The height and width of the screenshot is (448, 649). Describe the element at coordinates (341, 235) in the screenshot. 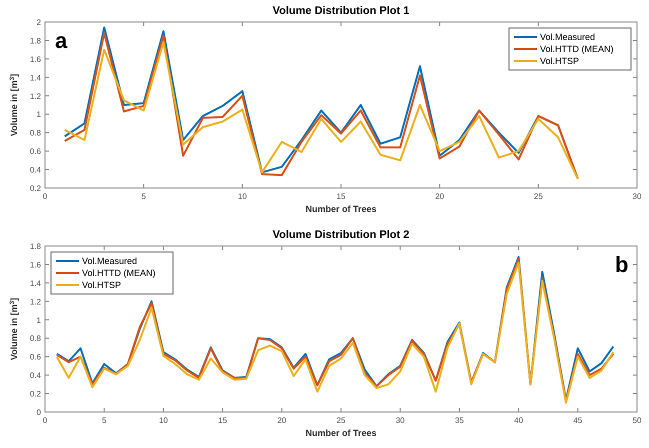

I see `chart-title: Volume Distribution Plot 2` at that location.